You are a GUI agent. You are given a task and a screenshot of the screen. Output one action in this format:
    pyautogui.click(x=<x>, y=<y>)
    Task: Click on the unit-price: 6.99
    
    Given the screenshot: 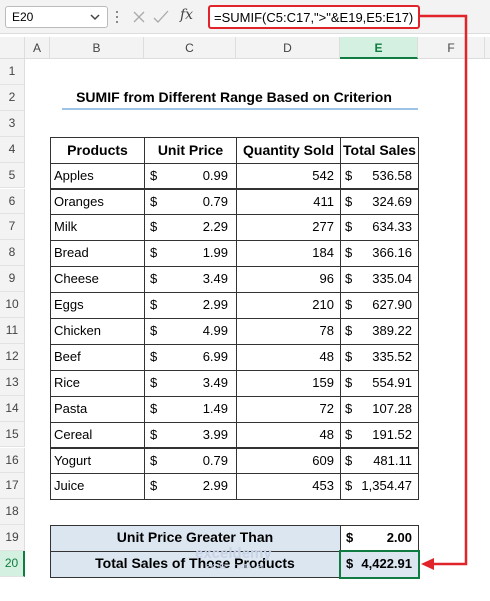 What is the action you would take?
    pyautogui.click(x=215, y=356)
    